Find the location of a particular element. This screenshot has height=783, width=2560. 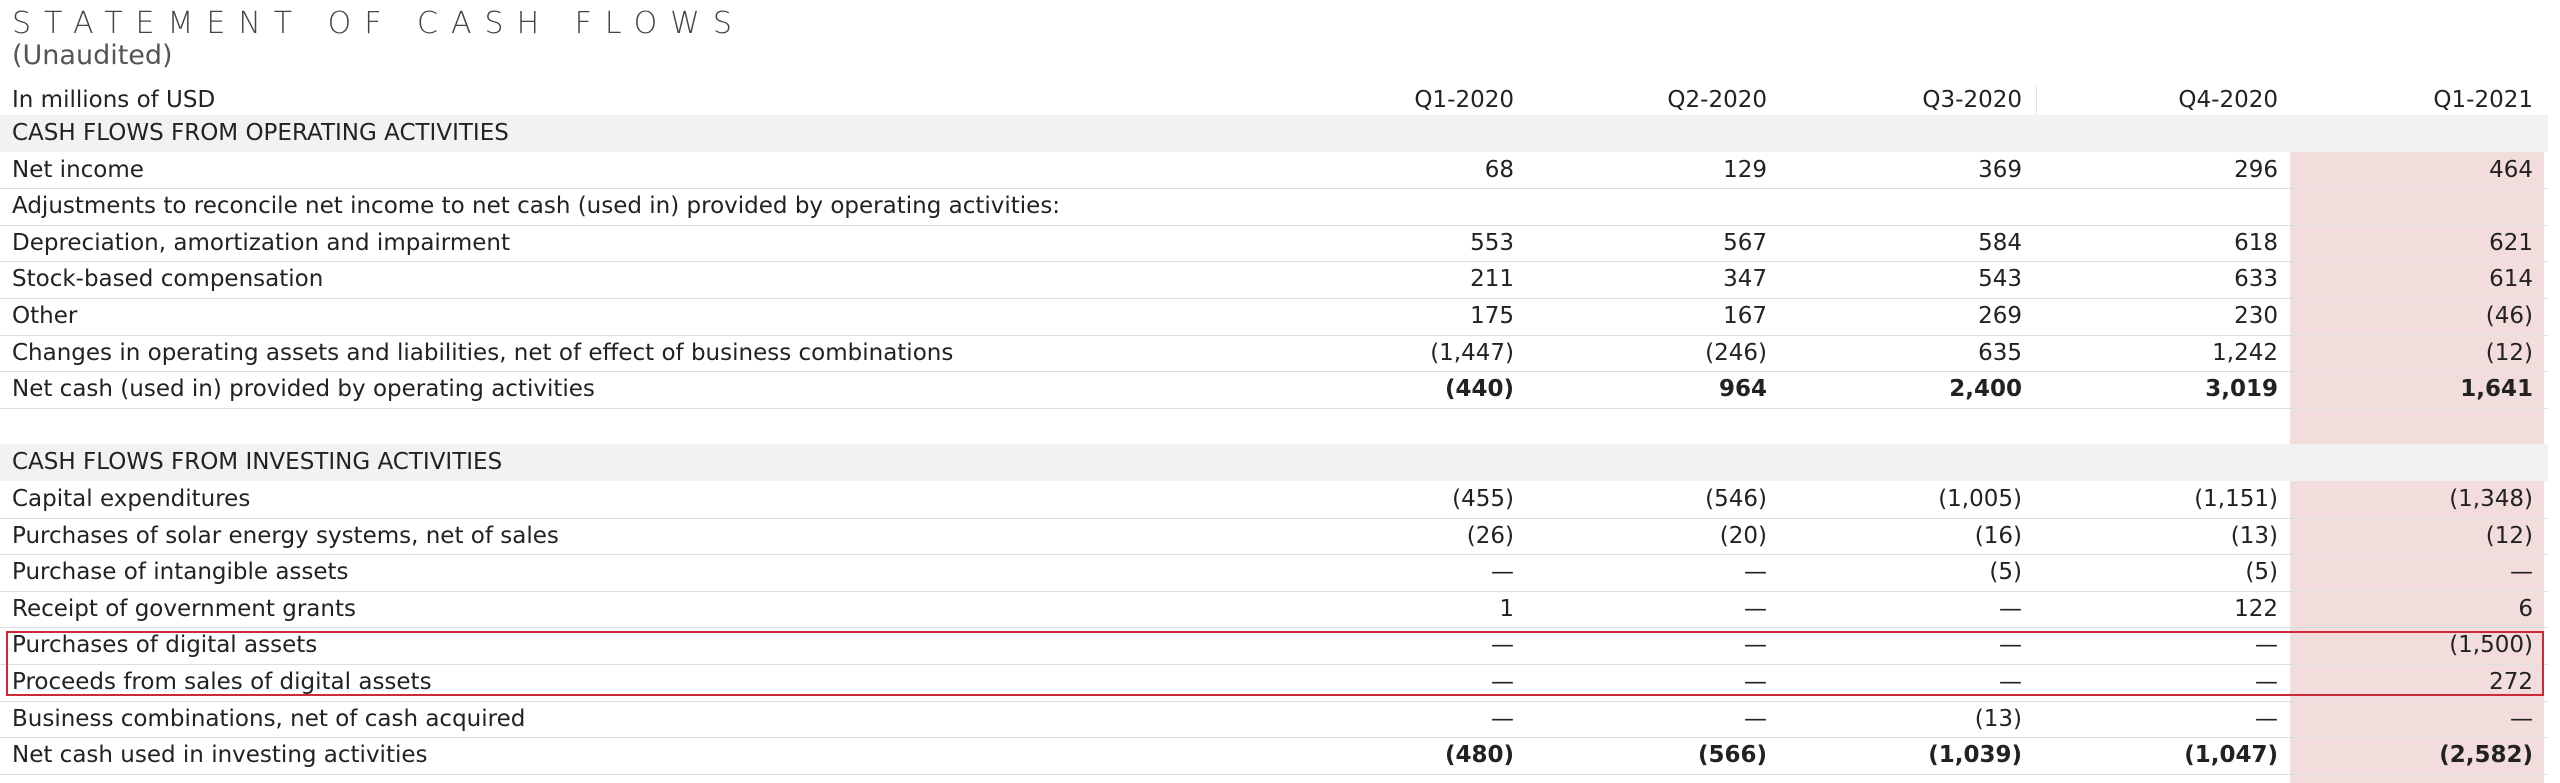

units-label: In millions of USD is located at coordinates (114, 100).